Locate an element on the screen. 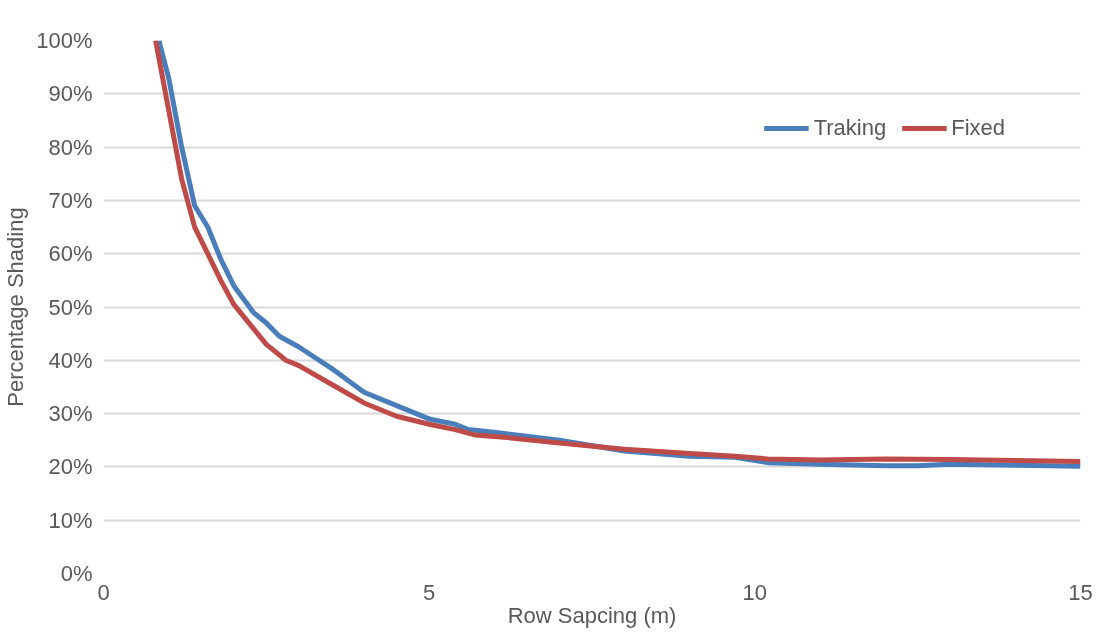  y-tick-label: 20% is located at coordinates (70, 467).